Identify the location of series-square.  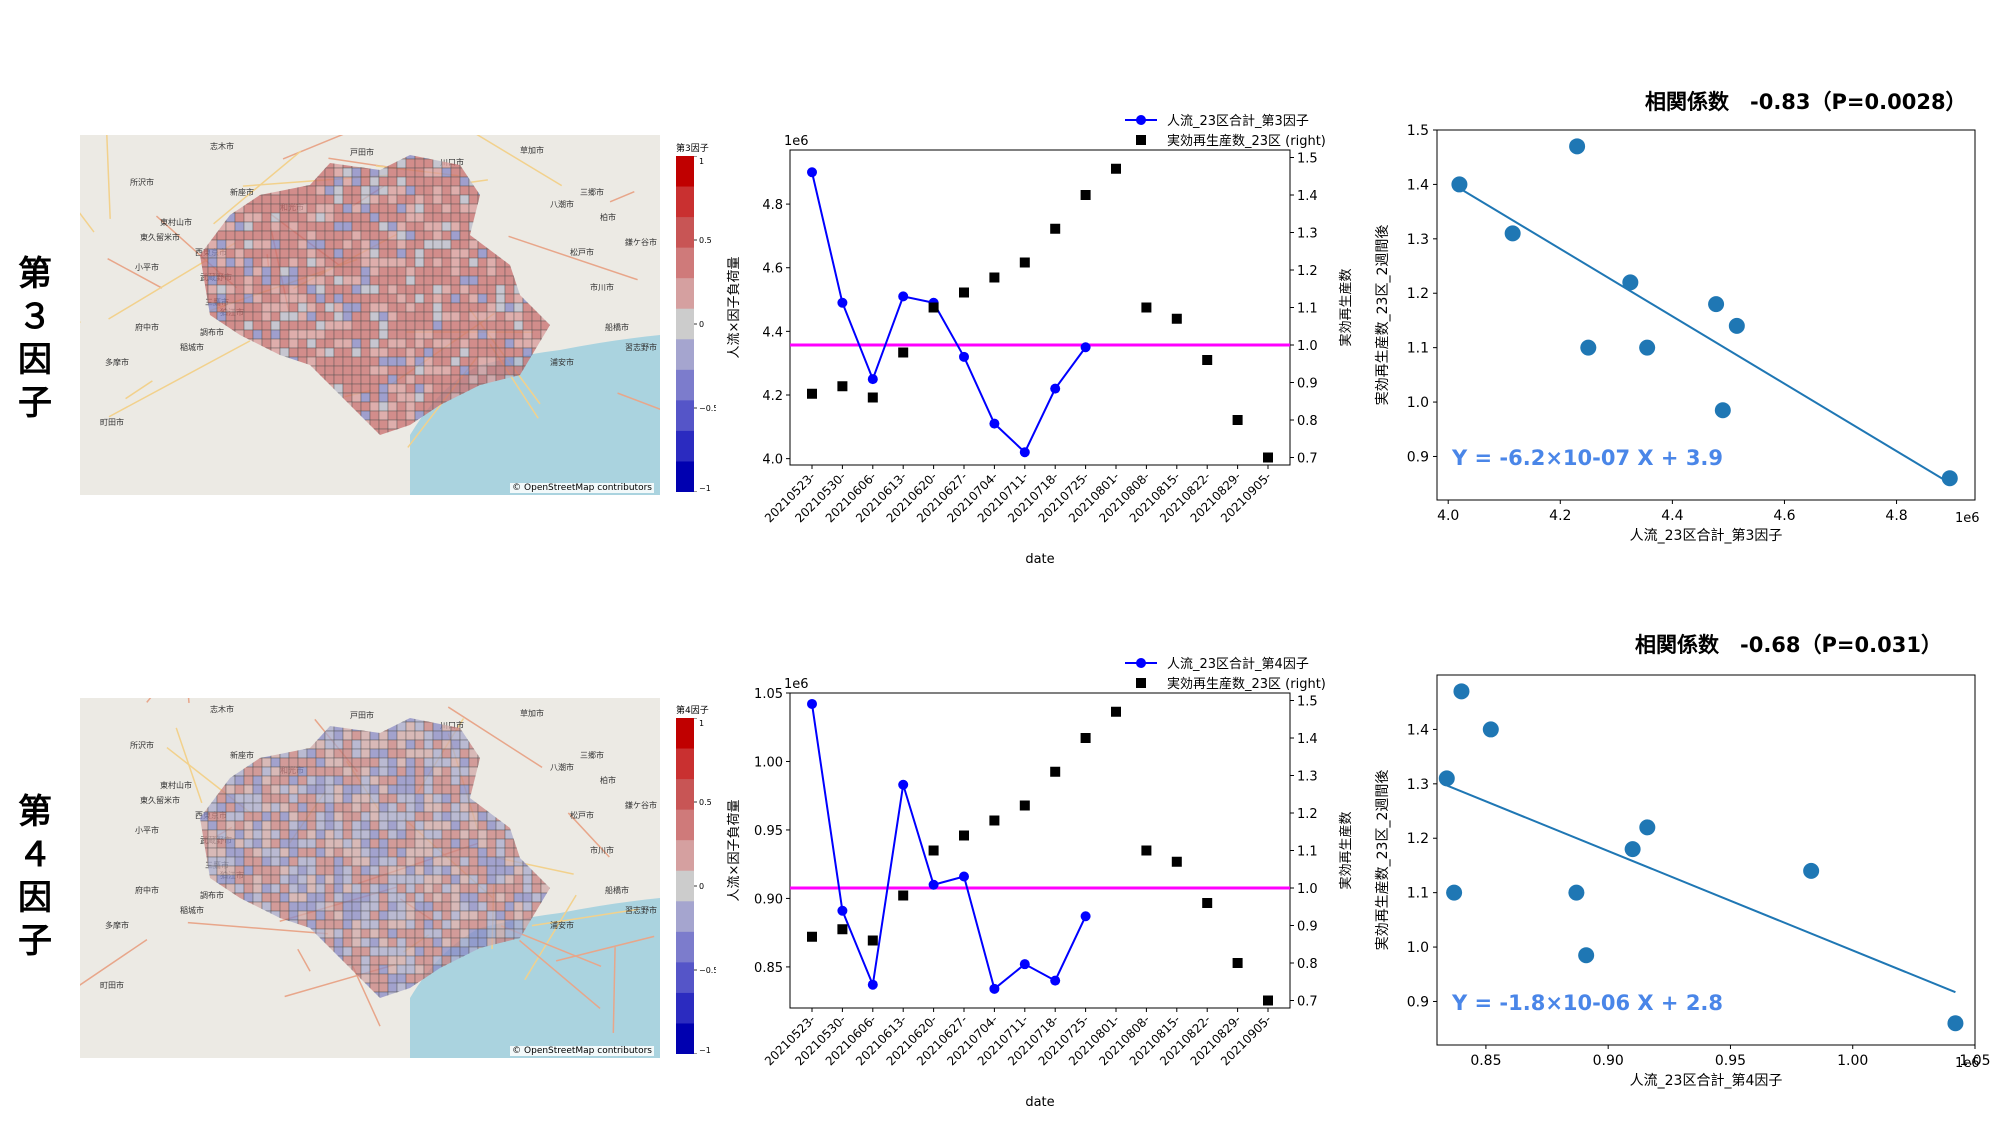
(1024, 805).